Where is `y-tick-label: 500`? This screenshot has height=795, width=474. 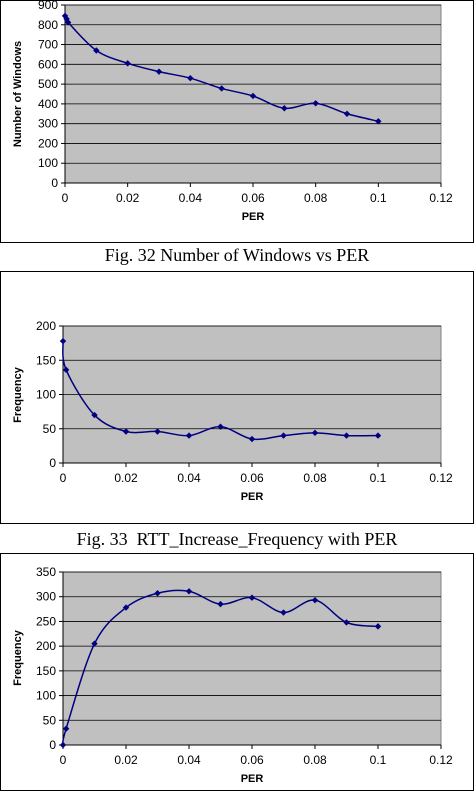 y-tick-label: 500 is located at coordinates (48, 84).